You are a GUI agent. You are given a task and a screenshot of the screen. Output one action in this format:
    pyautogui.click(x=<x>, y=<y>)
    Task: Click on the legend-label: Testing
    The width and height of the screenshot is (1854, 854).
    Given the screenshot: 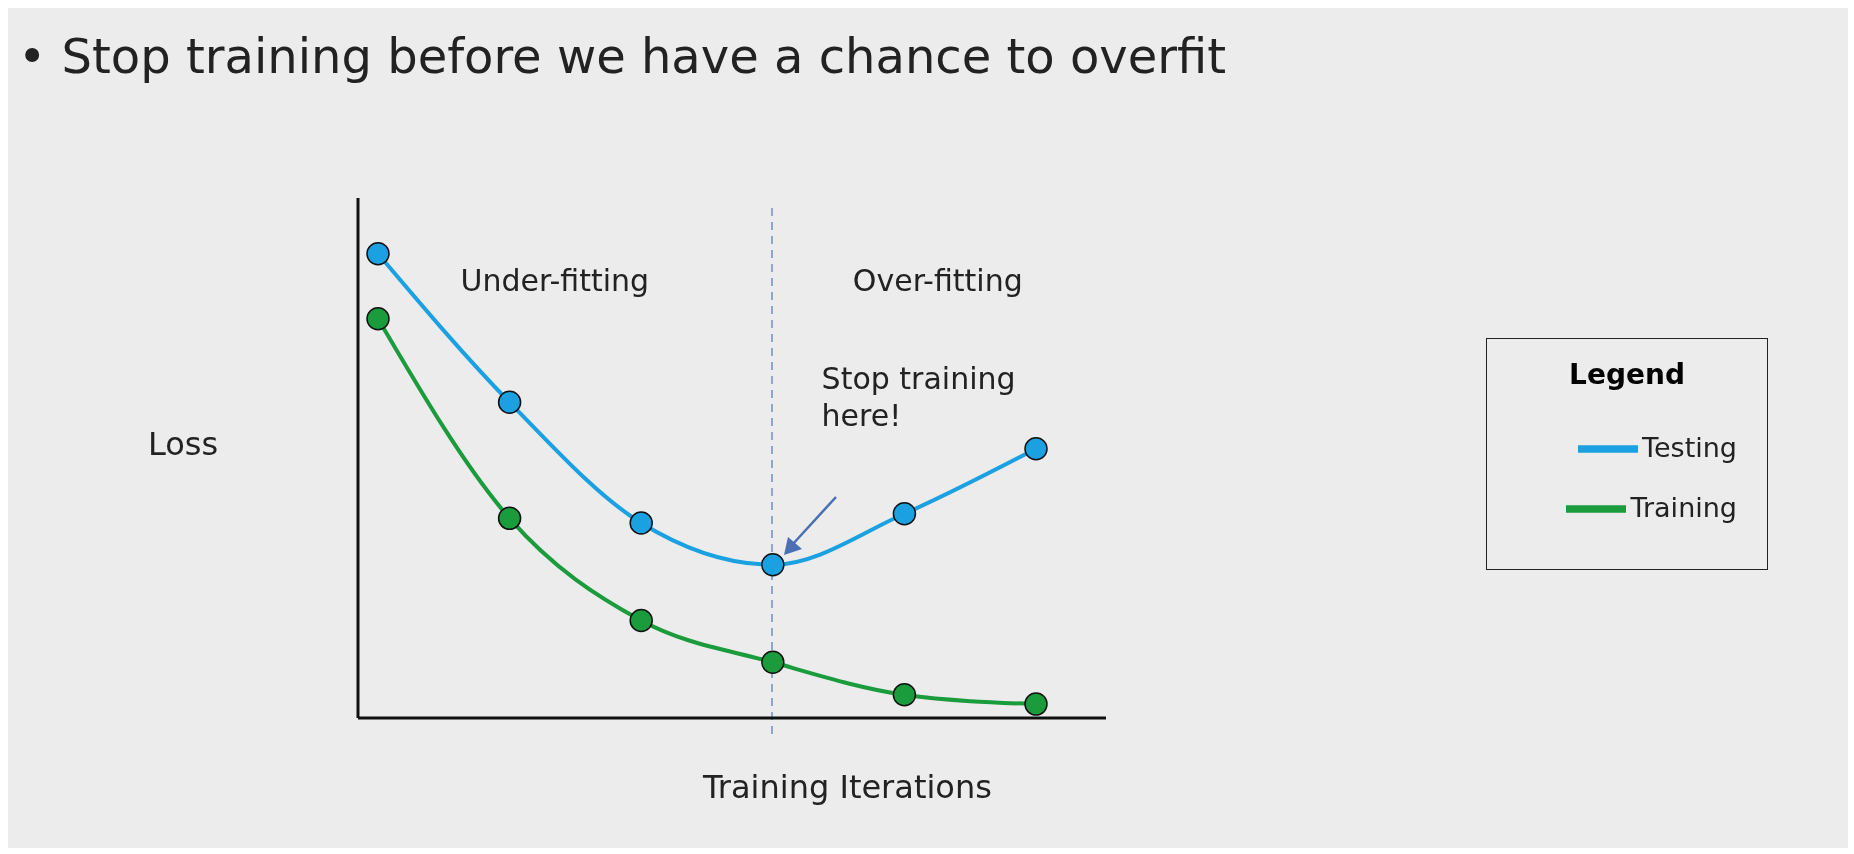 What is the action you would take?
    pyautogui.click(x=1689, y=447)
    